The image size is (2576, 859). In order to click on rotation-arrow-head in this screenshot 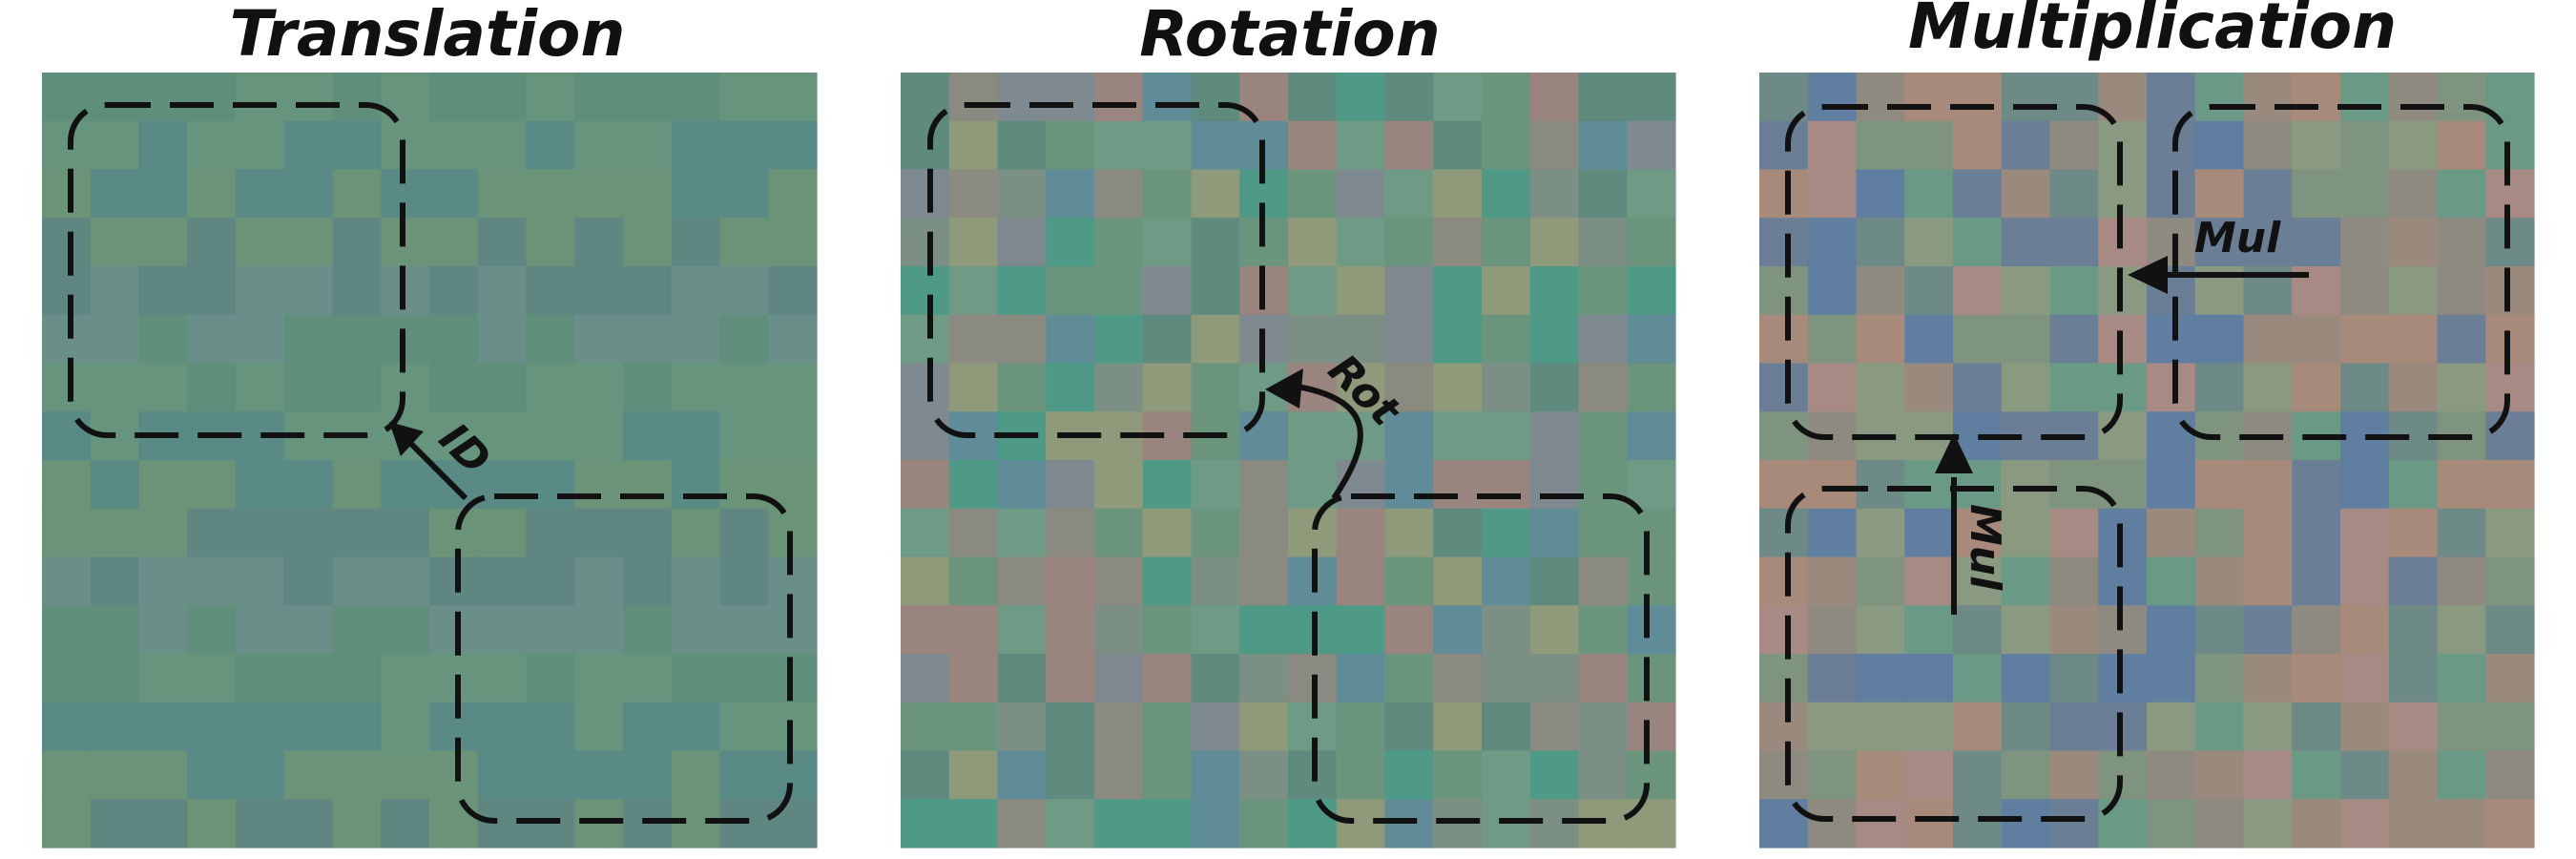, I will do `click(1284, 388)`.